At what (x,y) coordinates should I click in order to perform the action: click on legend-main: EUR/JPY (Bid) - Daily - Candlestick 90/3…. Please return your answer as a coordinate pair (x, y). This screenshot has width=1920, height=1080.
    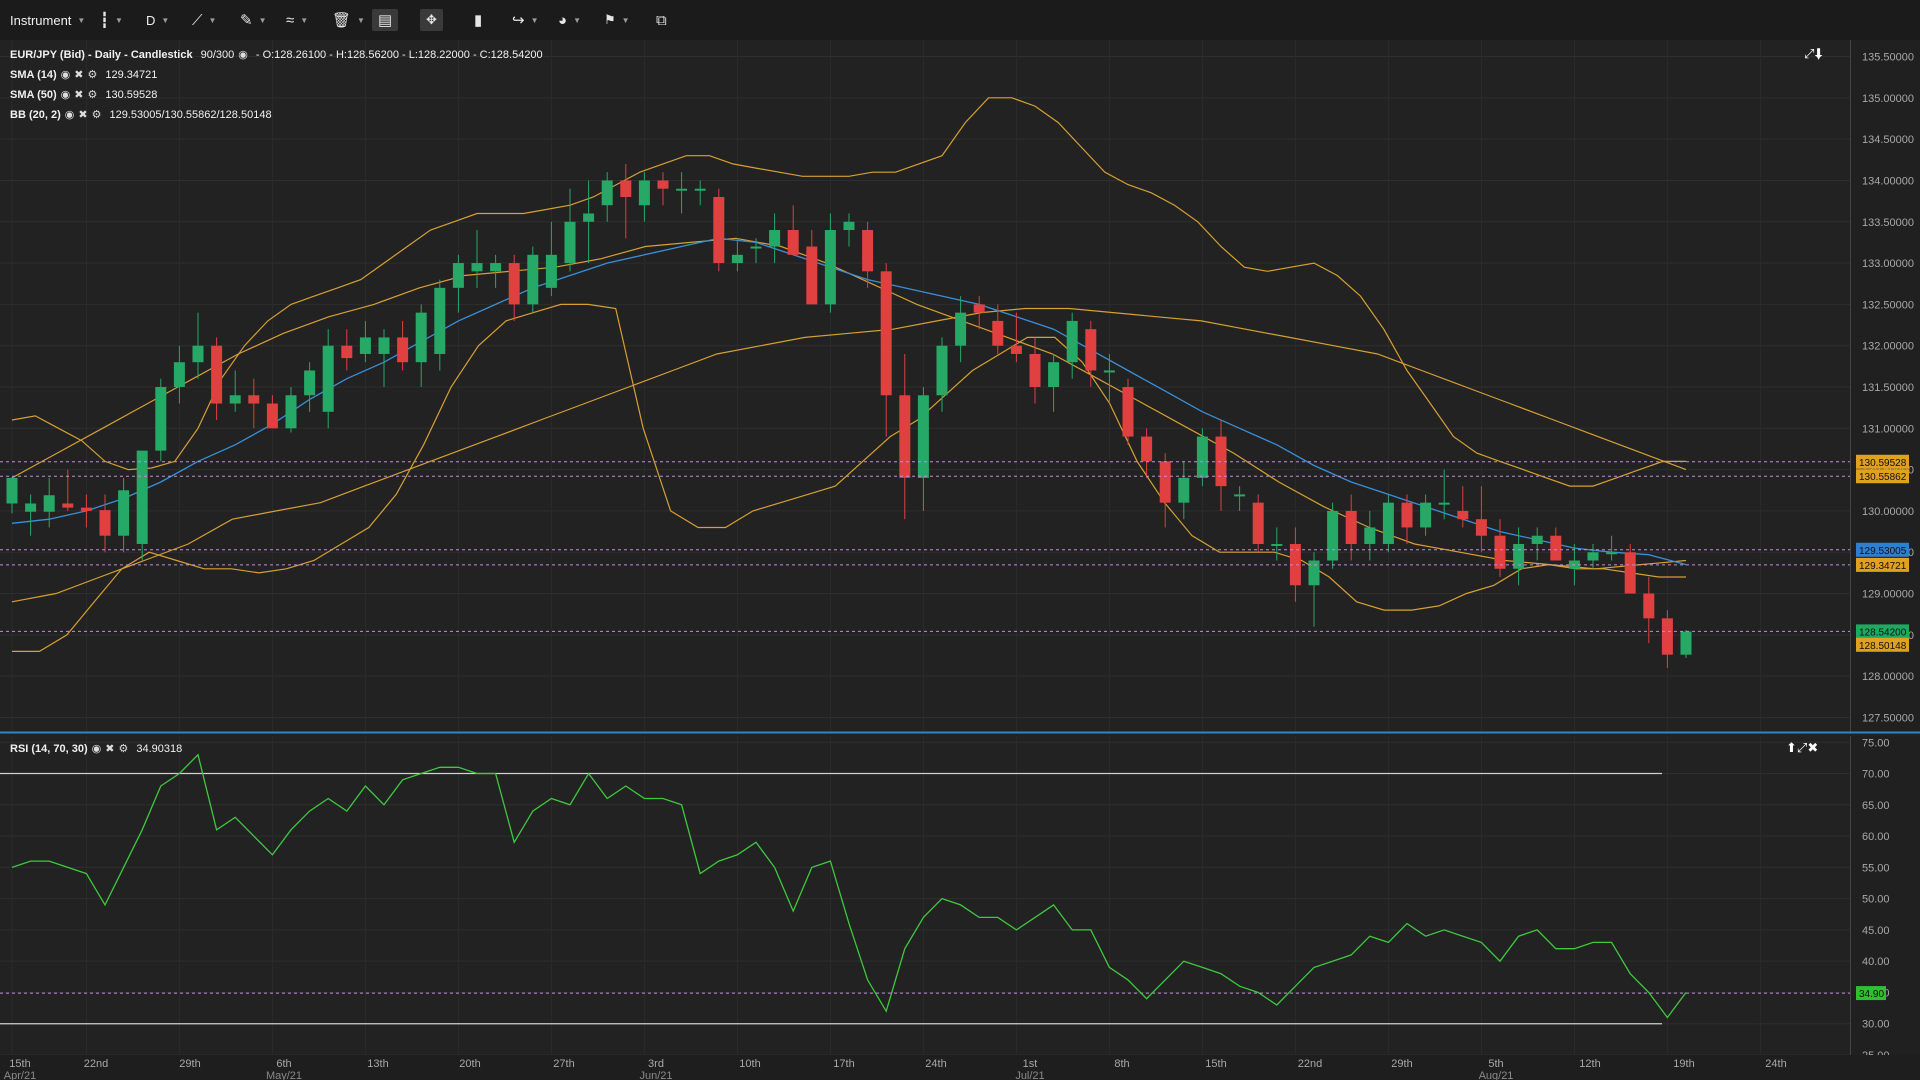
    Looking at the image, I should click on (276, 55).